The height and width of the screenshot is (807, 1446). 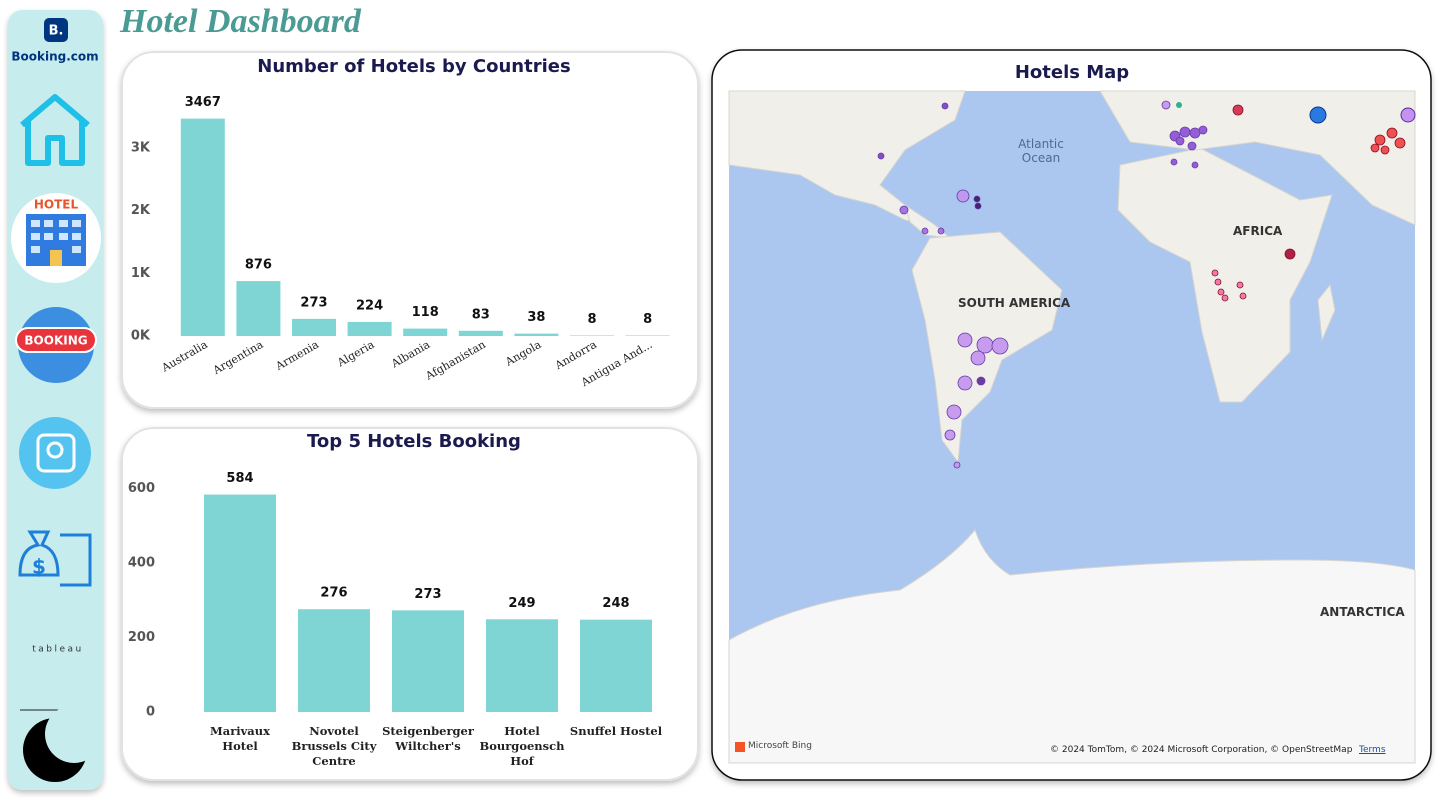 I want to click on logo-text: Booking.com, so click(x=54, y=57).